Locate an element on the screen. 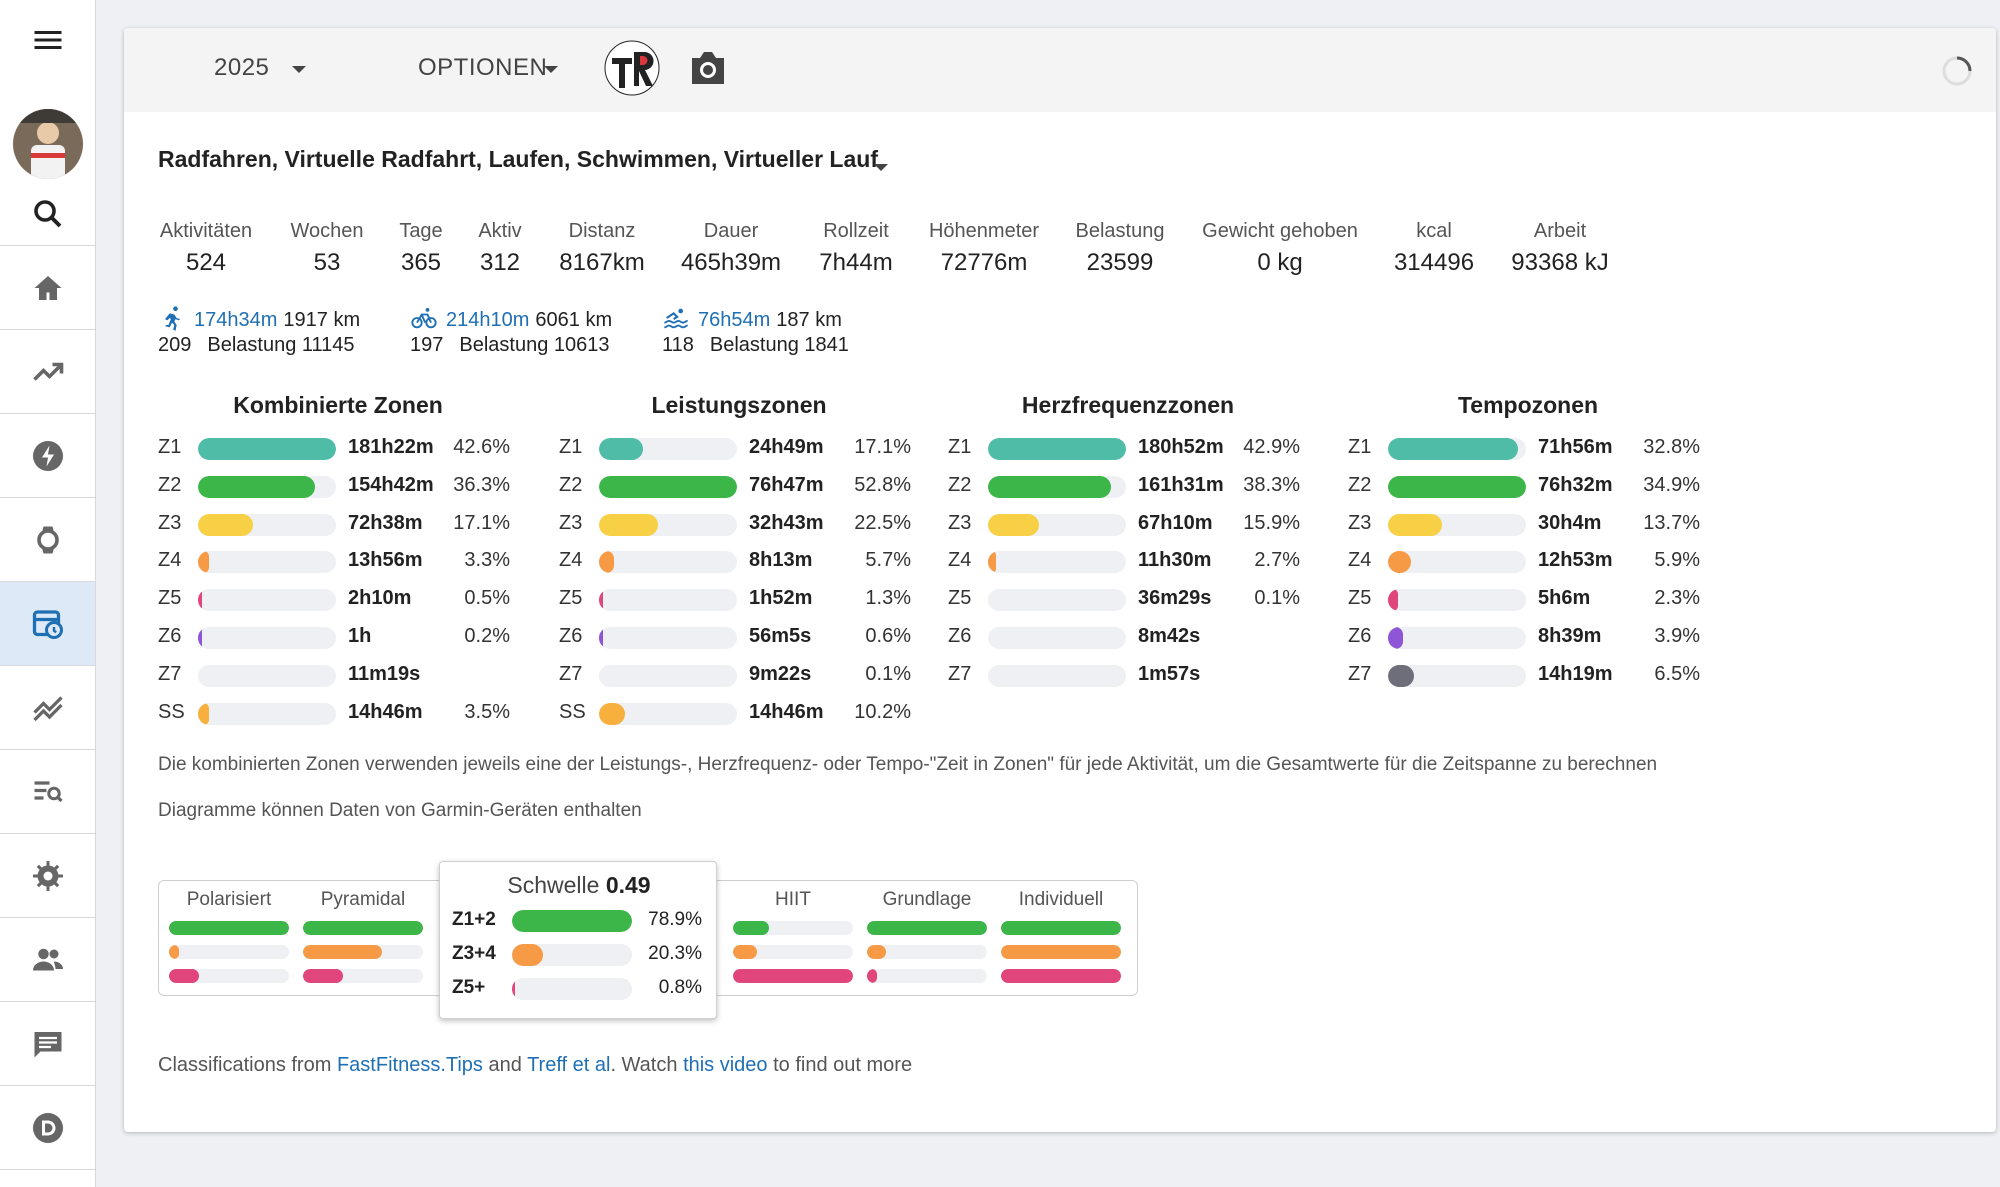  nav-chat is located at coordinates (47, 1044).